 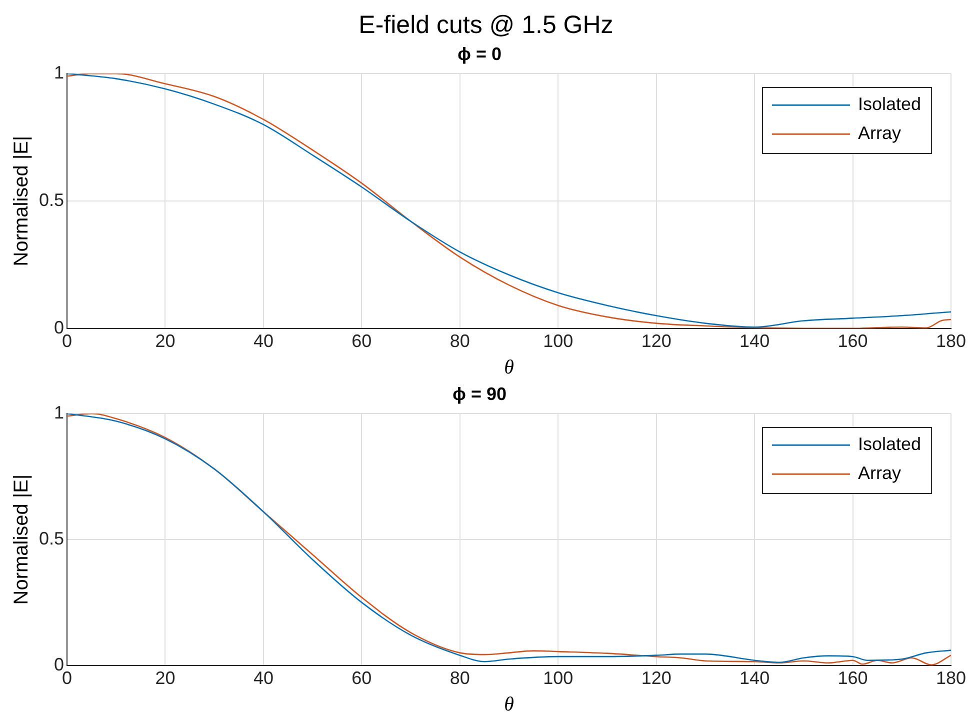 I want to click on text: E-field cuts @ 1.5 GHz, so click(x=486, y=25).